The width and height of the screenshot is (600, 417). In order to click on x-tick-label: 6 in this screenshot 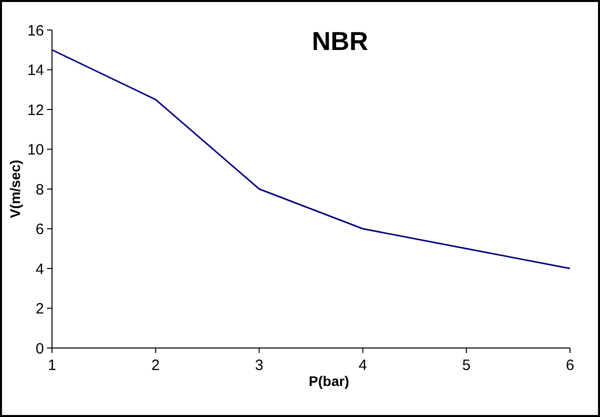, I will do `click(570, 365)`.